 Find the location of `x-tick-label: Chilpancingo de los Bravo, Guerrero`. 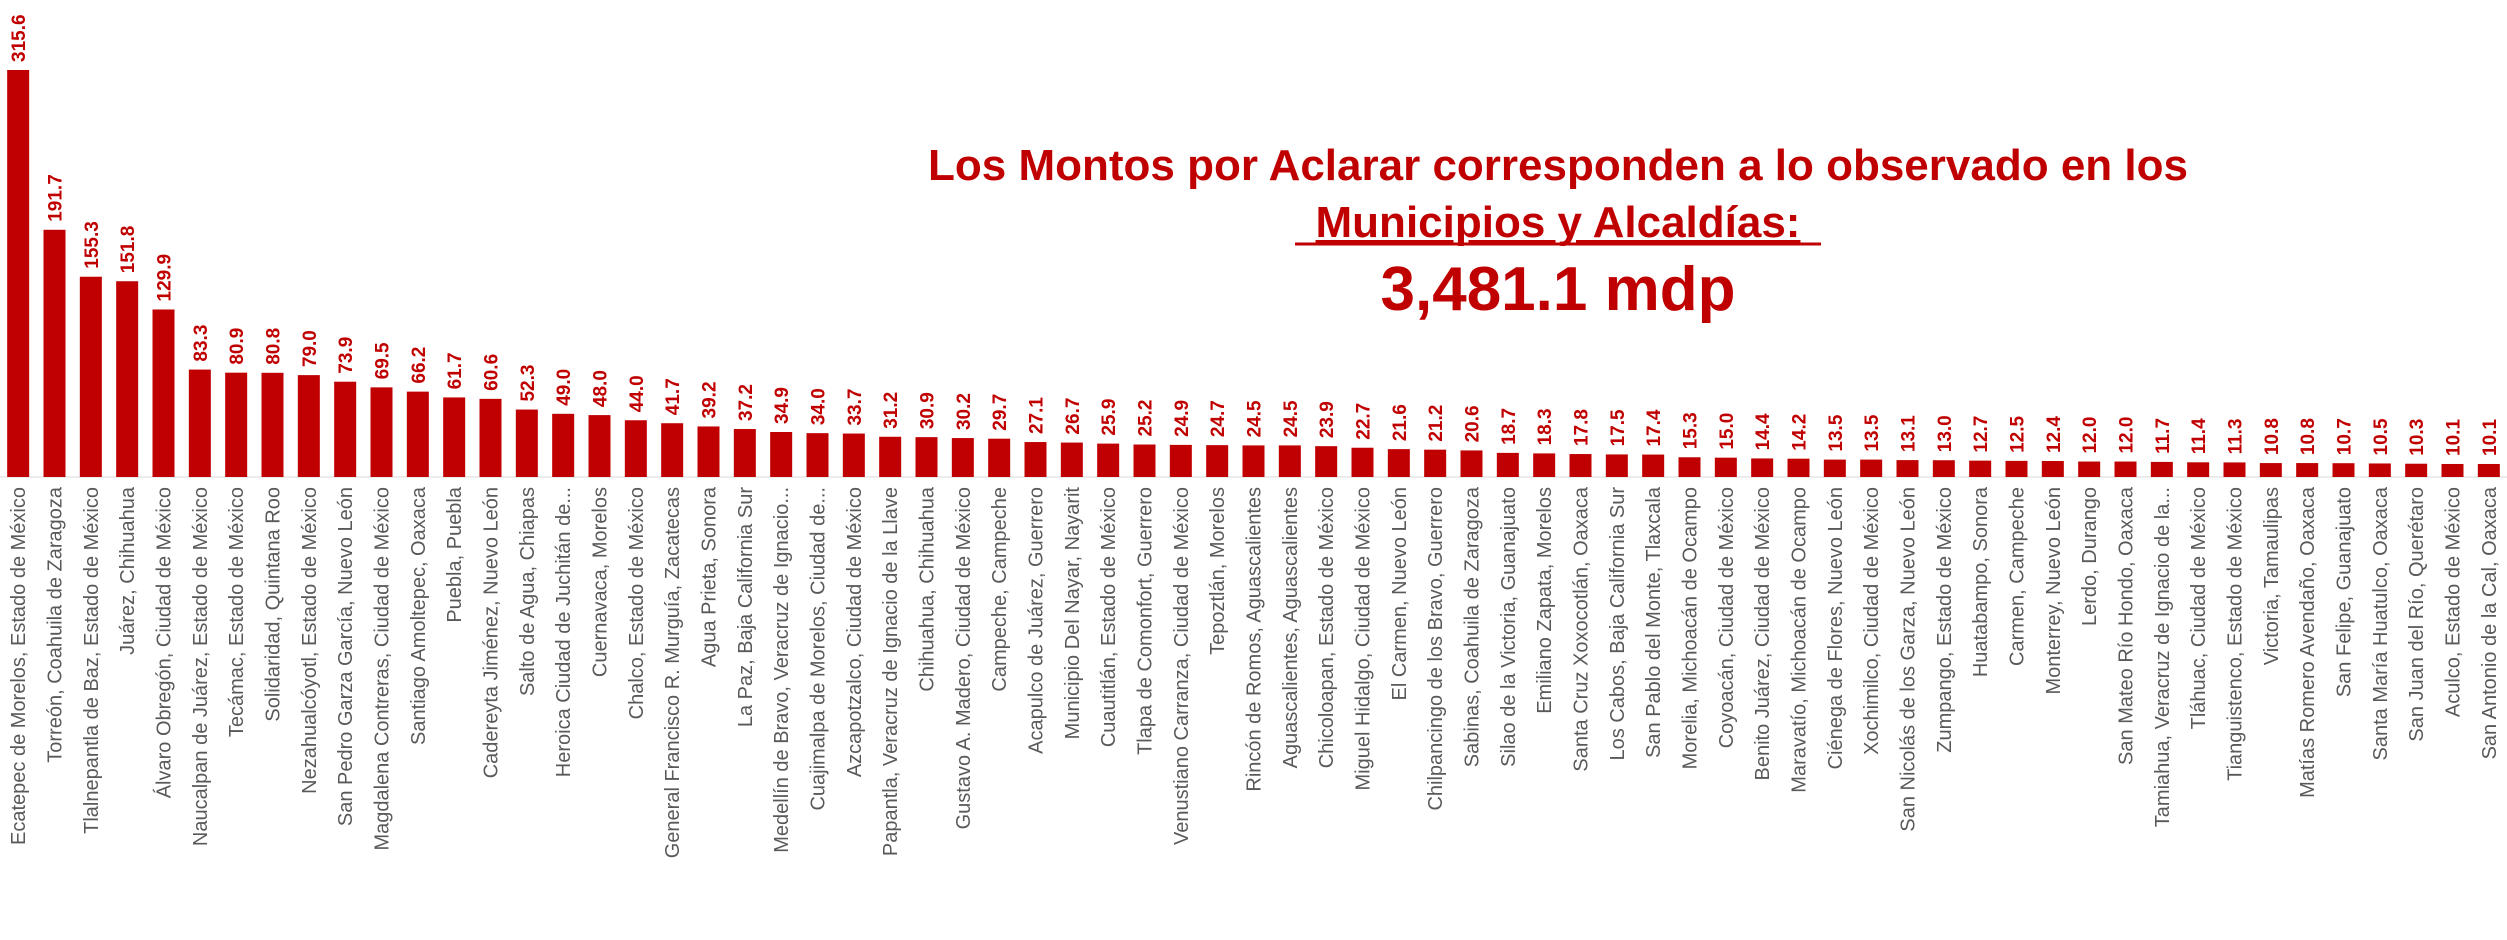

x-tick-label: Chilpancingo de los Bravo, Guerrero is located at coordinates (1436, 649).